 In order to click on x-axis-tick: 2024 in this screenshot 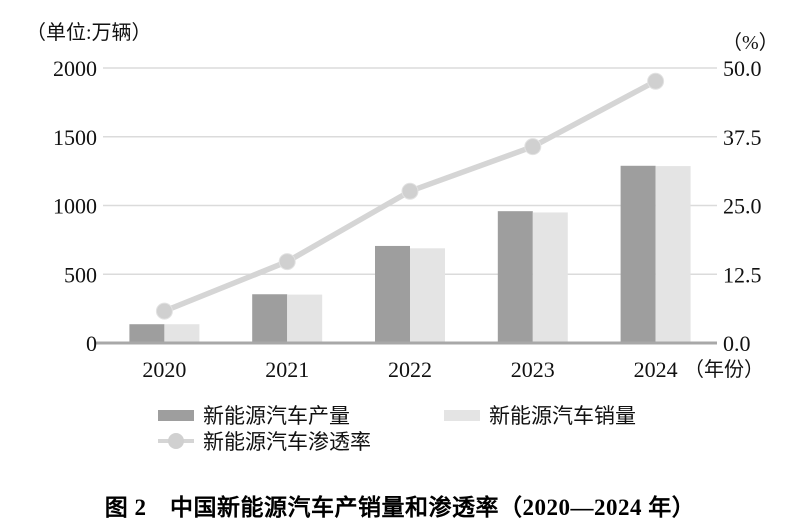, I will do `click(656, 369)`.